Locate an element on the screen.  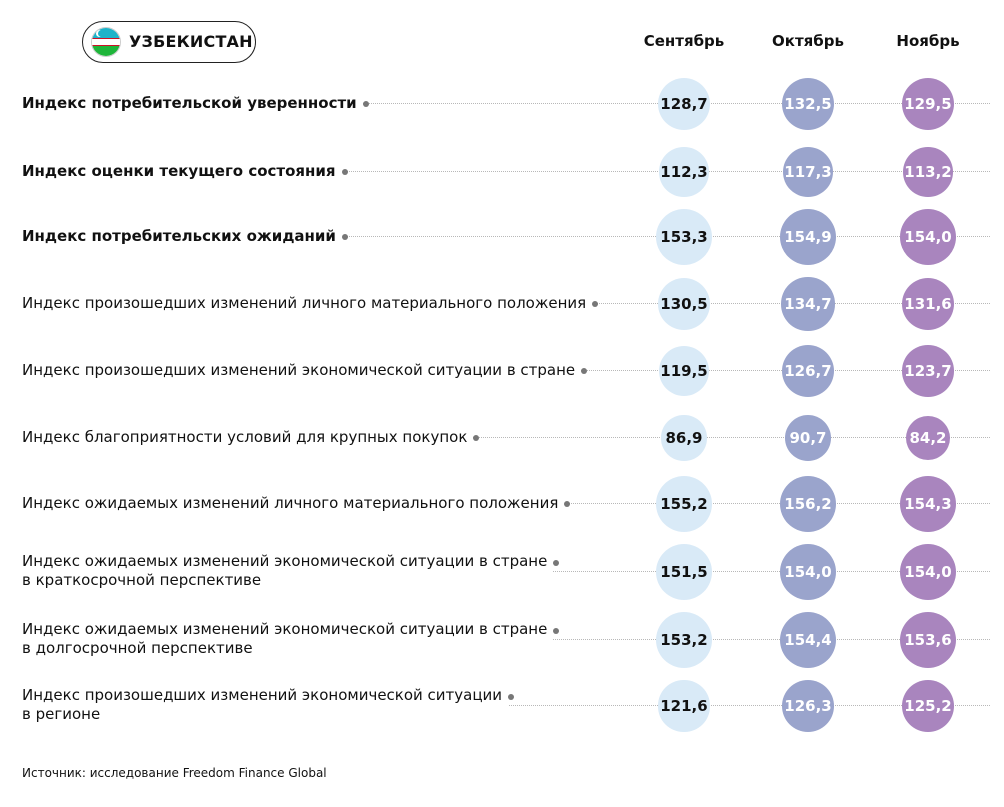
value-bubble-october: 126,7 is located at coordinates (808, 371).